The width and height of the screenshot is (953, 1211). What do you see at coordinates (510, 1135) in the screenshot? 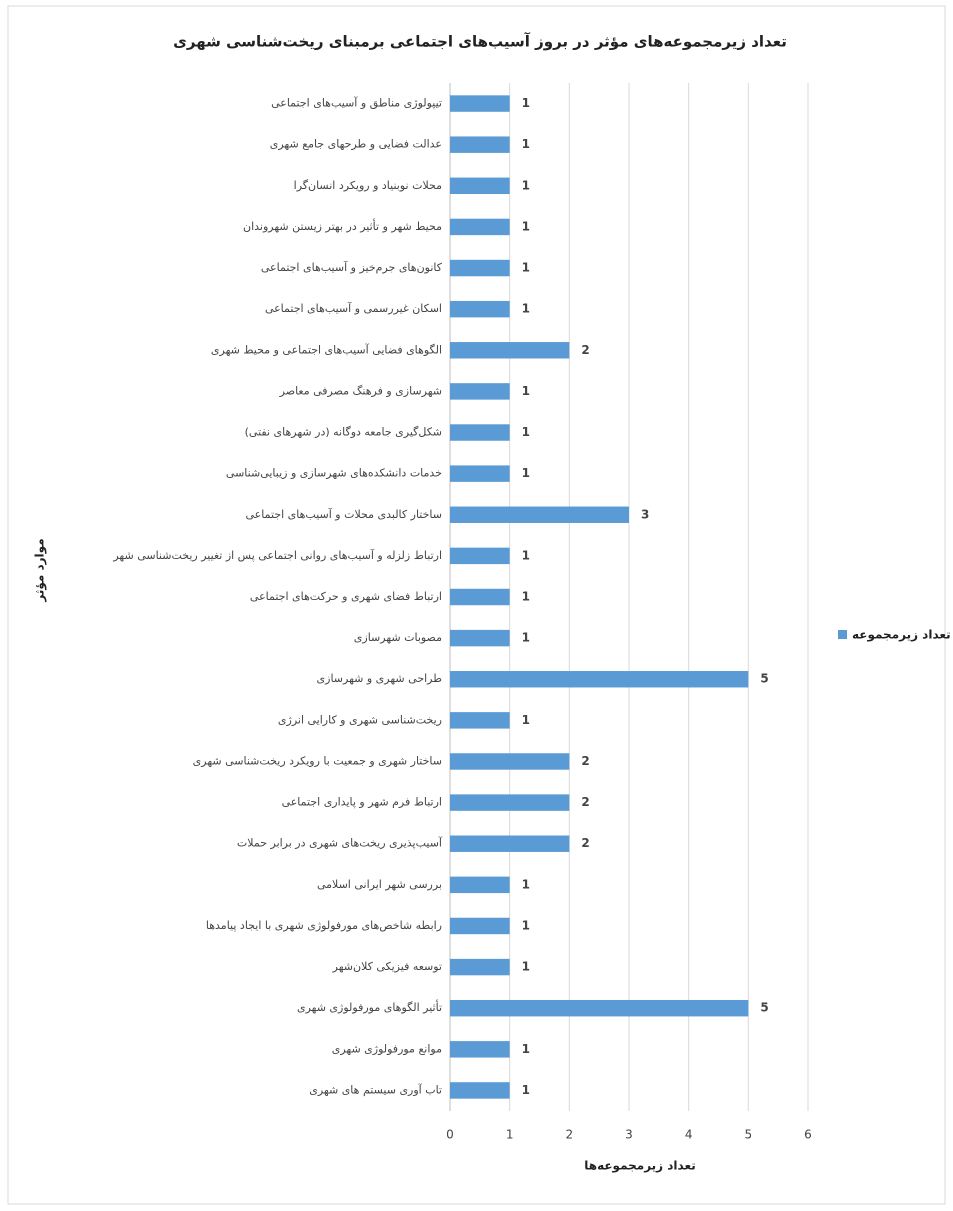
I see `x-tick-label: 1` at bounding box center [510, 1135].